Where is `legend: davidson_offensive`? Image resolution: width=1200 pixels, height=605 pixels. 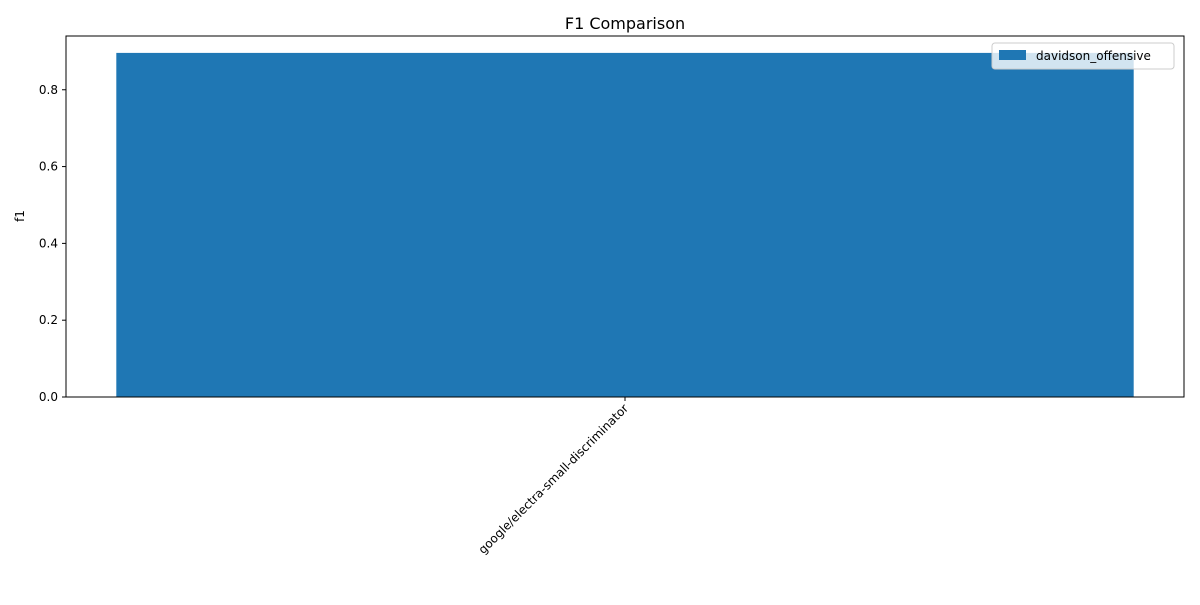
legend: davidson_offensive is located at coordinates (1083, 56).